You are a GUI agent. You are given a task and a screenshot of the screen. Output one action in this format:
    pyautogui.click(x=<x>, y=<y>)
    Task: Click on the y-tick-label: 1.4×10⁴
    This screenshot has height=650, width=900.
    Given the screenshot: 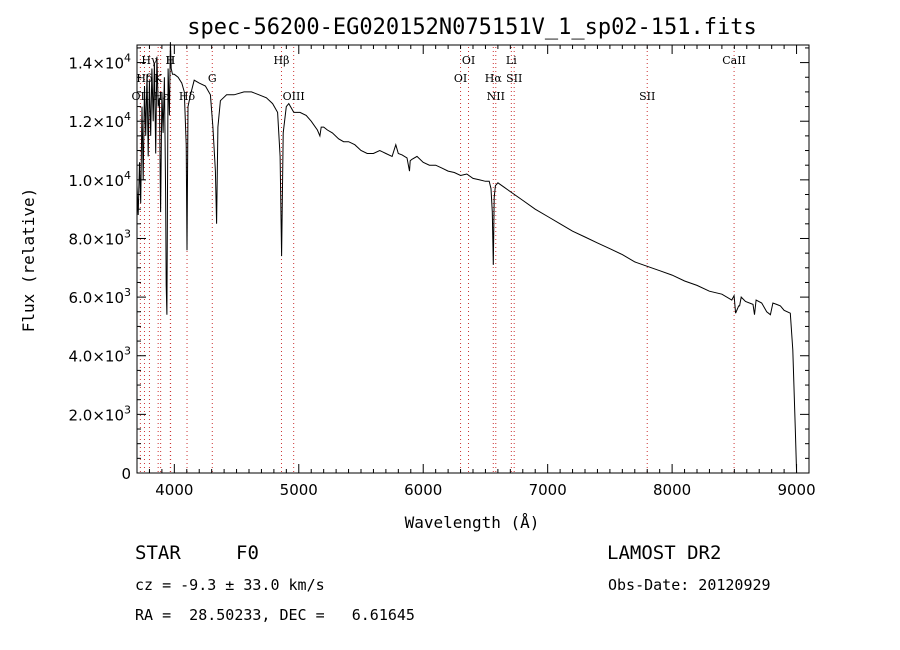 What is the action you would take?
    pyautogui.click(x=99, y=62)
    